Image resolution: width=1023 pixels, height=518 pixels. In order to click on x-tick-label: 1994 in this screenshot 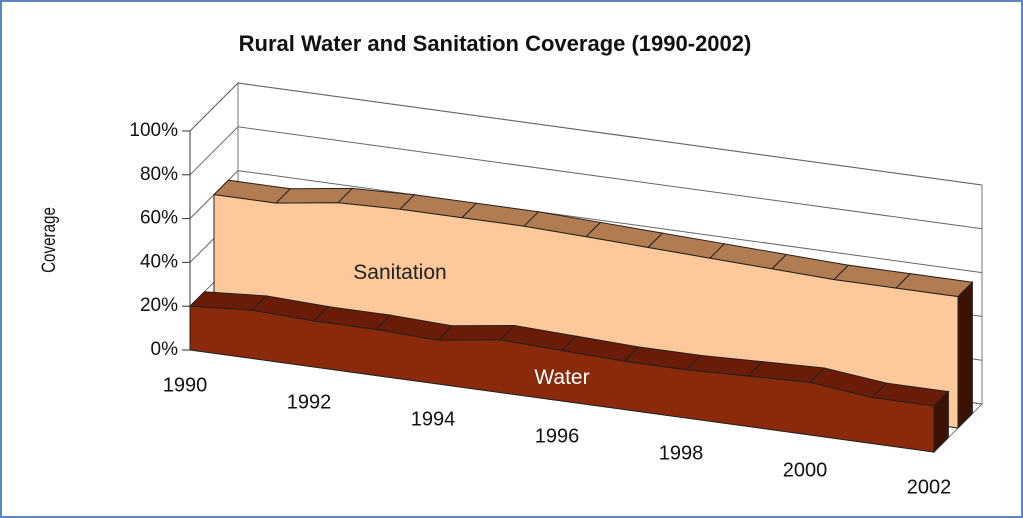, I will do `click(433, 419)`.